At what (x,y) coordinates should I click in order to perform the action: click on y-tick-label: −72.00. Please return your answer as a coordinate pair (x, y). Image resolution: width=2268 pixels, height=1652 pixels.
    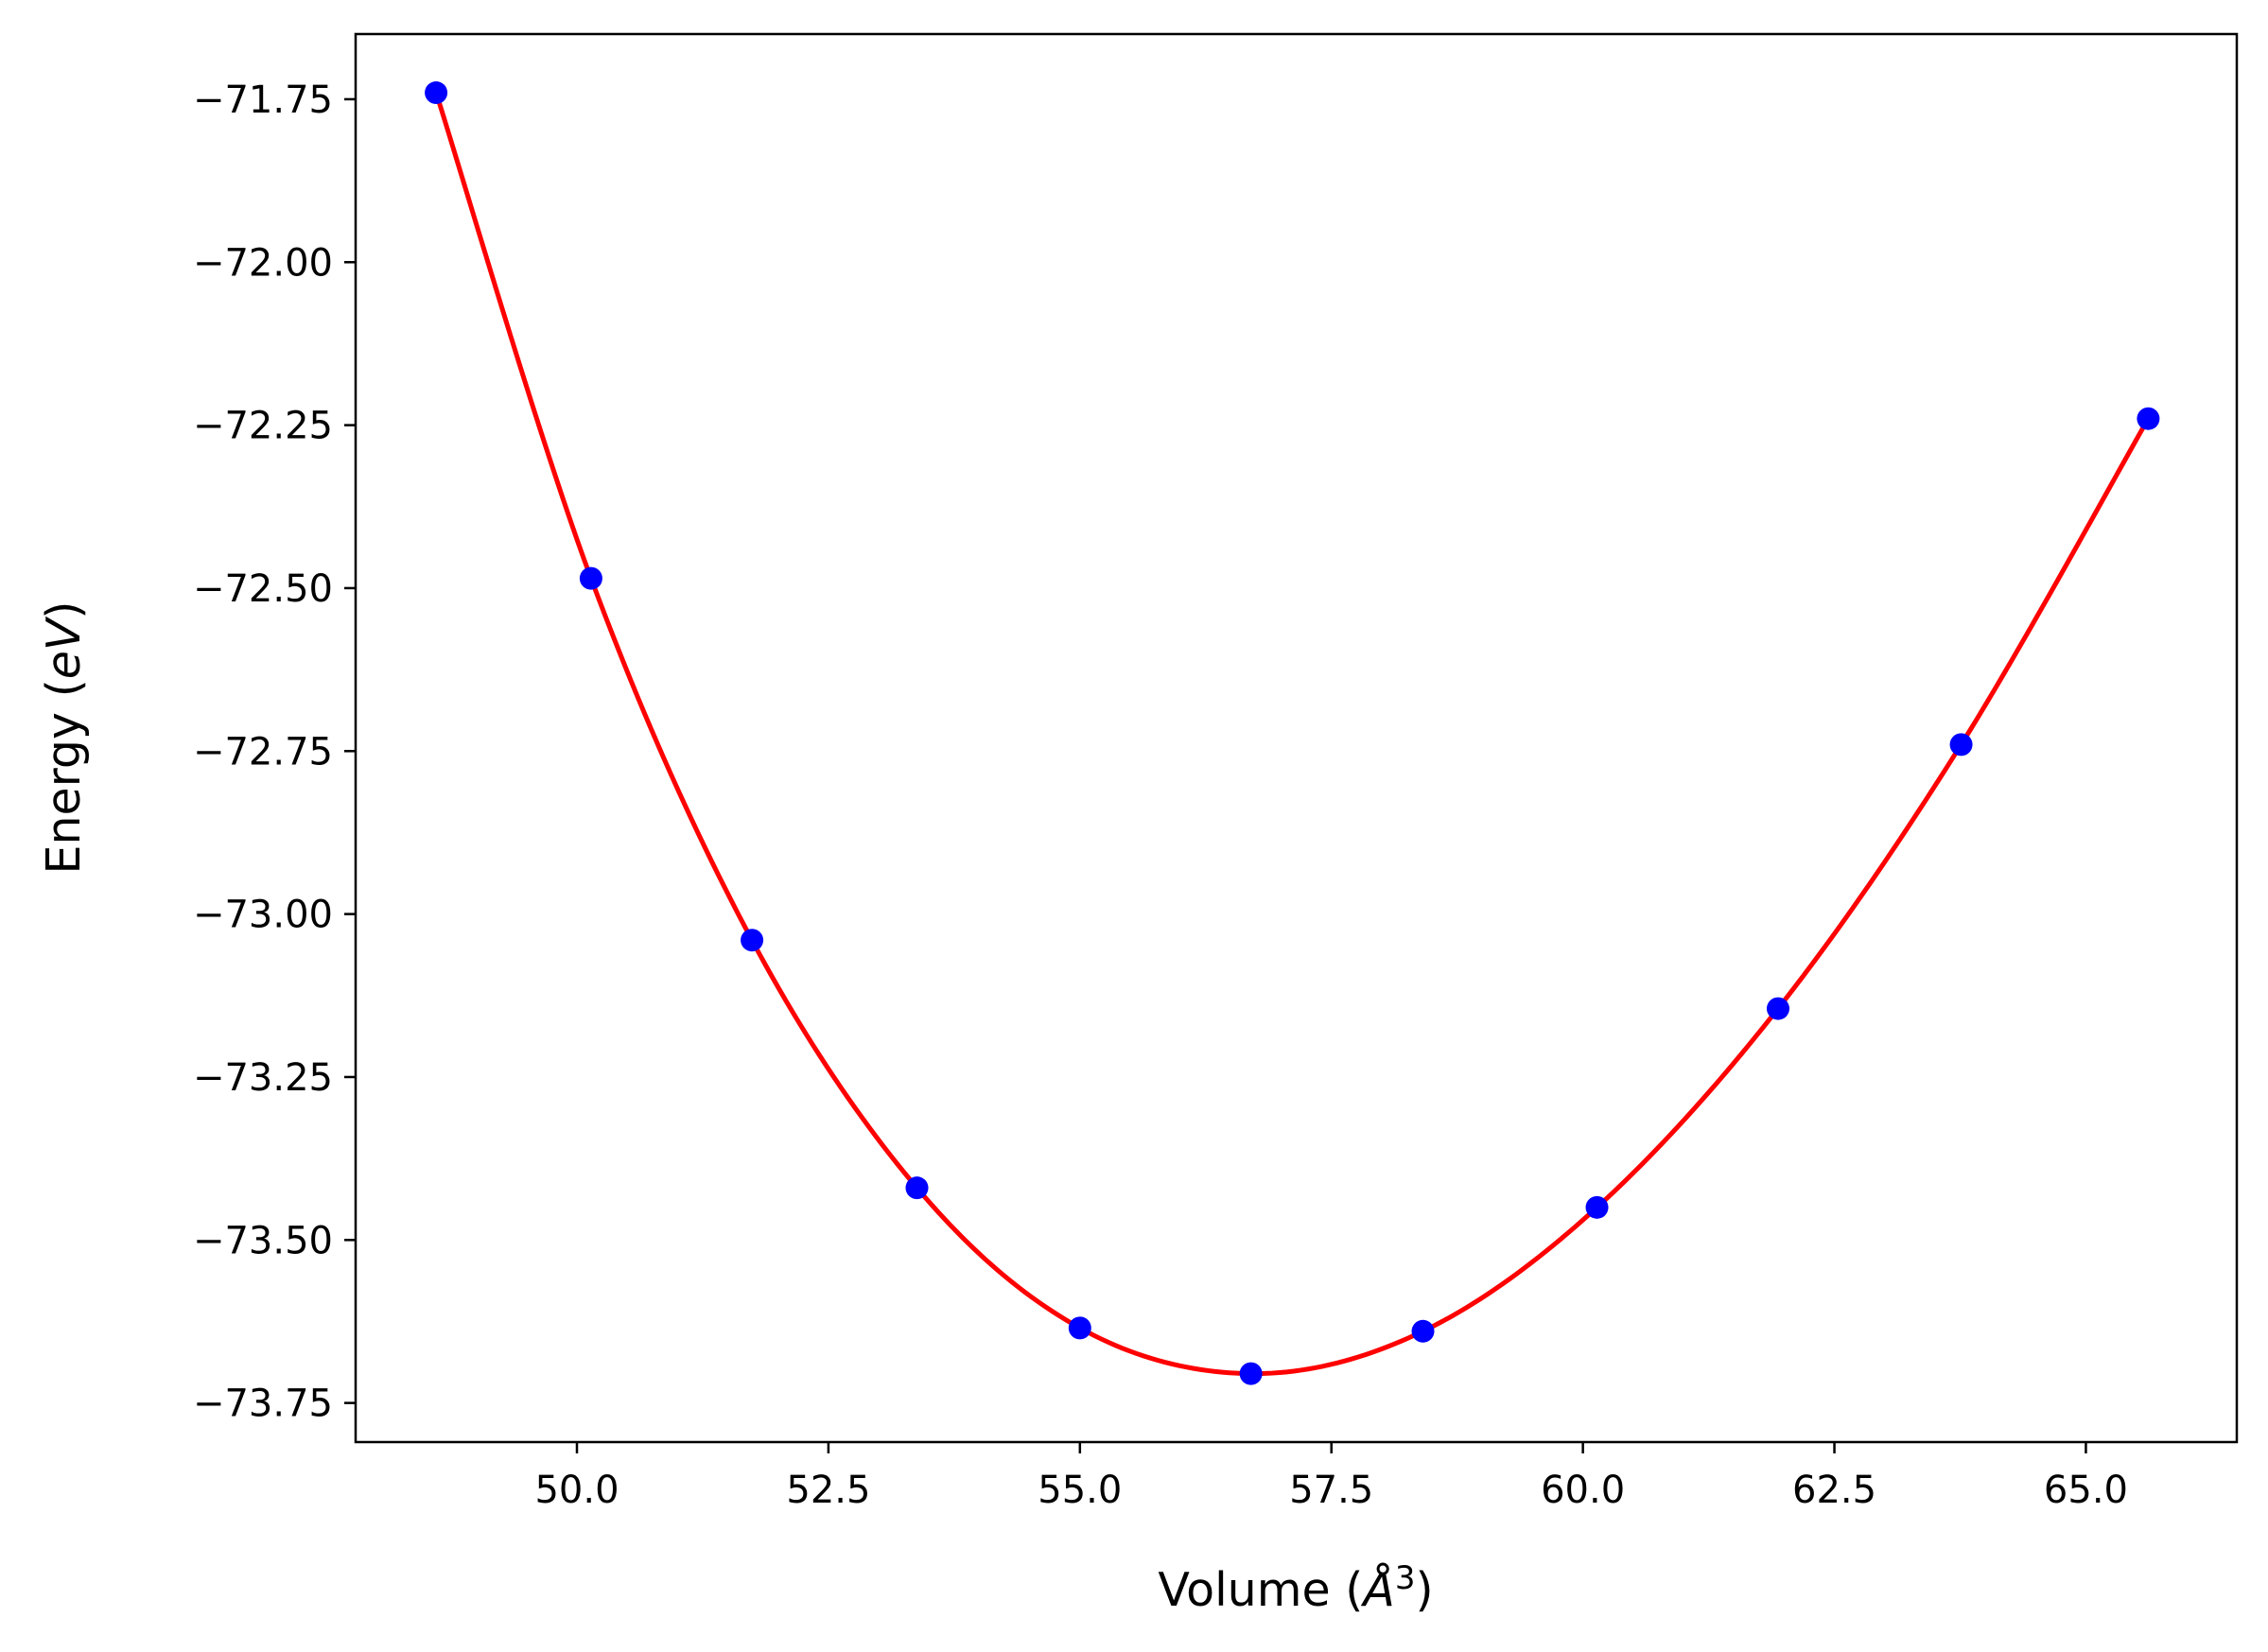
    Looking at the image, I should click on (263, 263).